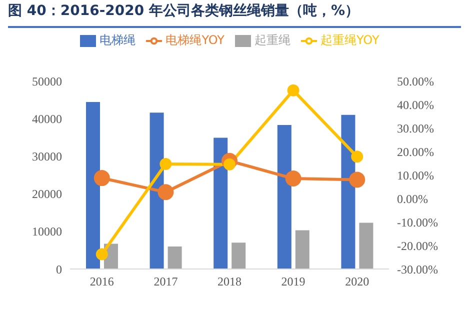  Describe the element at coordinates (230, 281) in the screenshot. I see `x-tick-label: 2018` at that location.